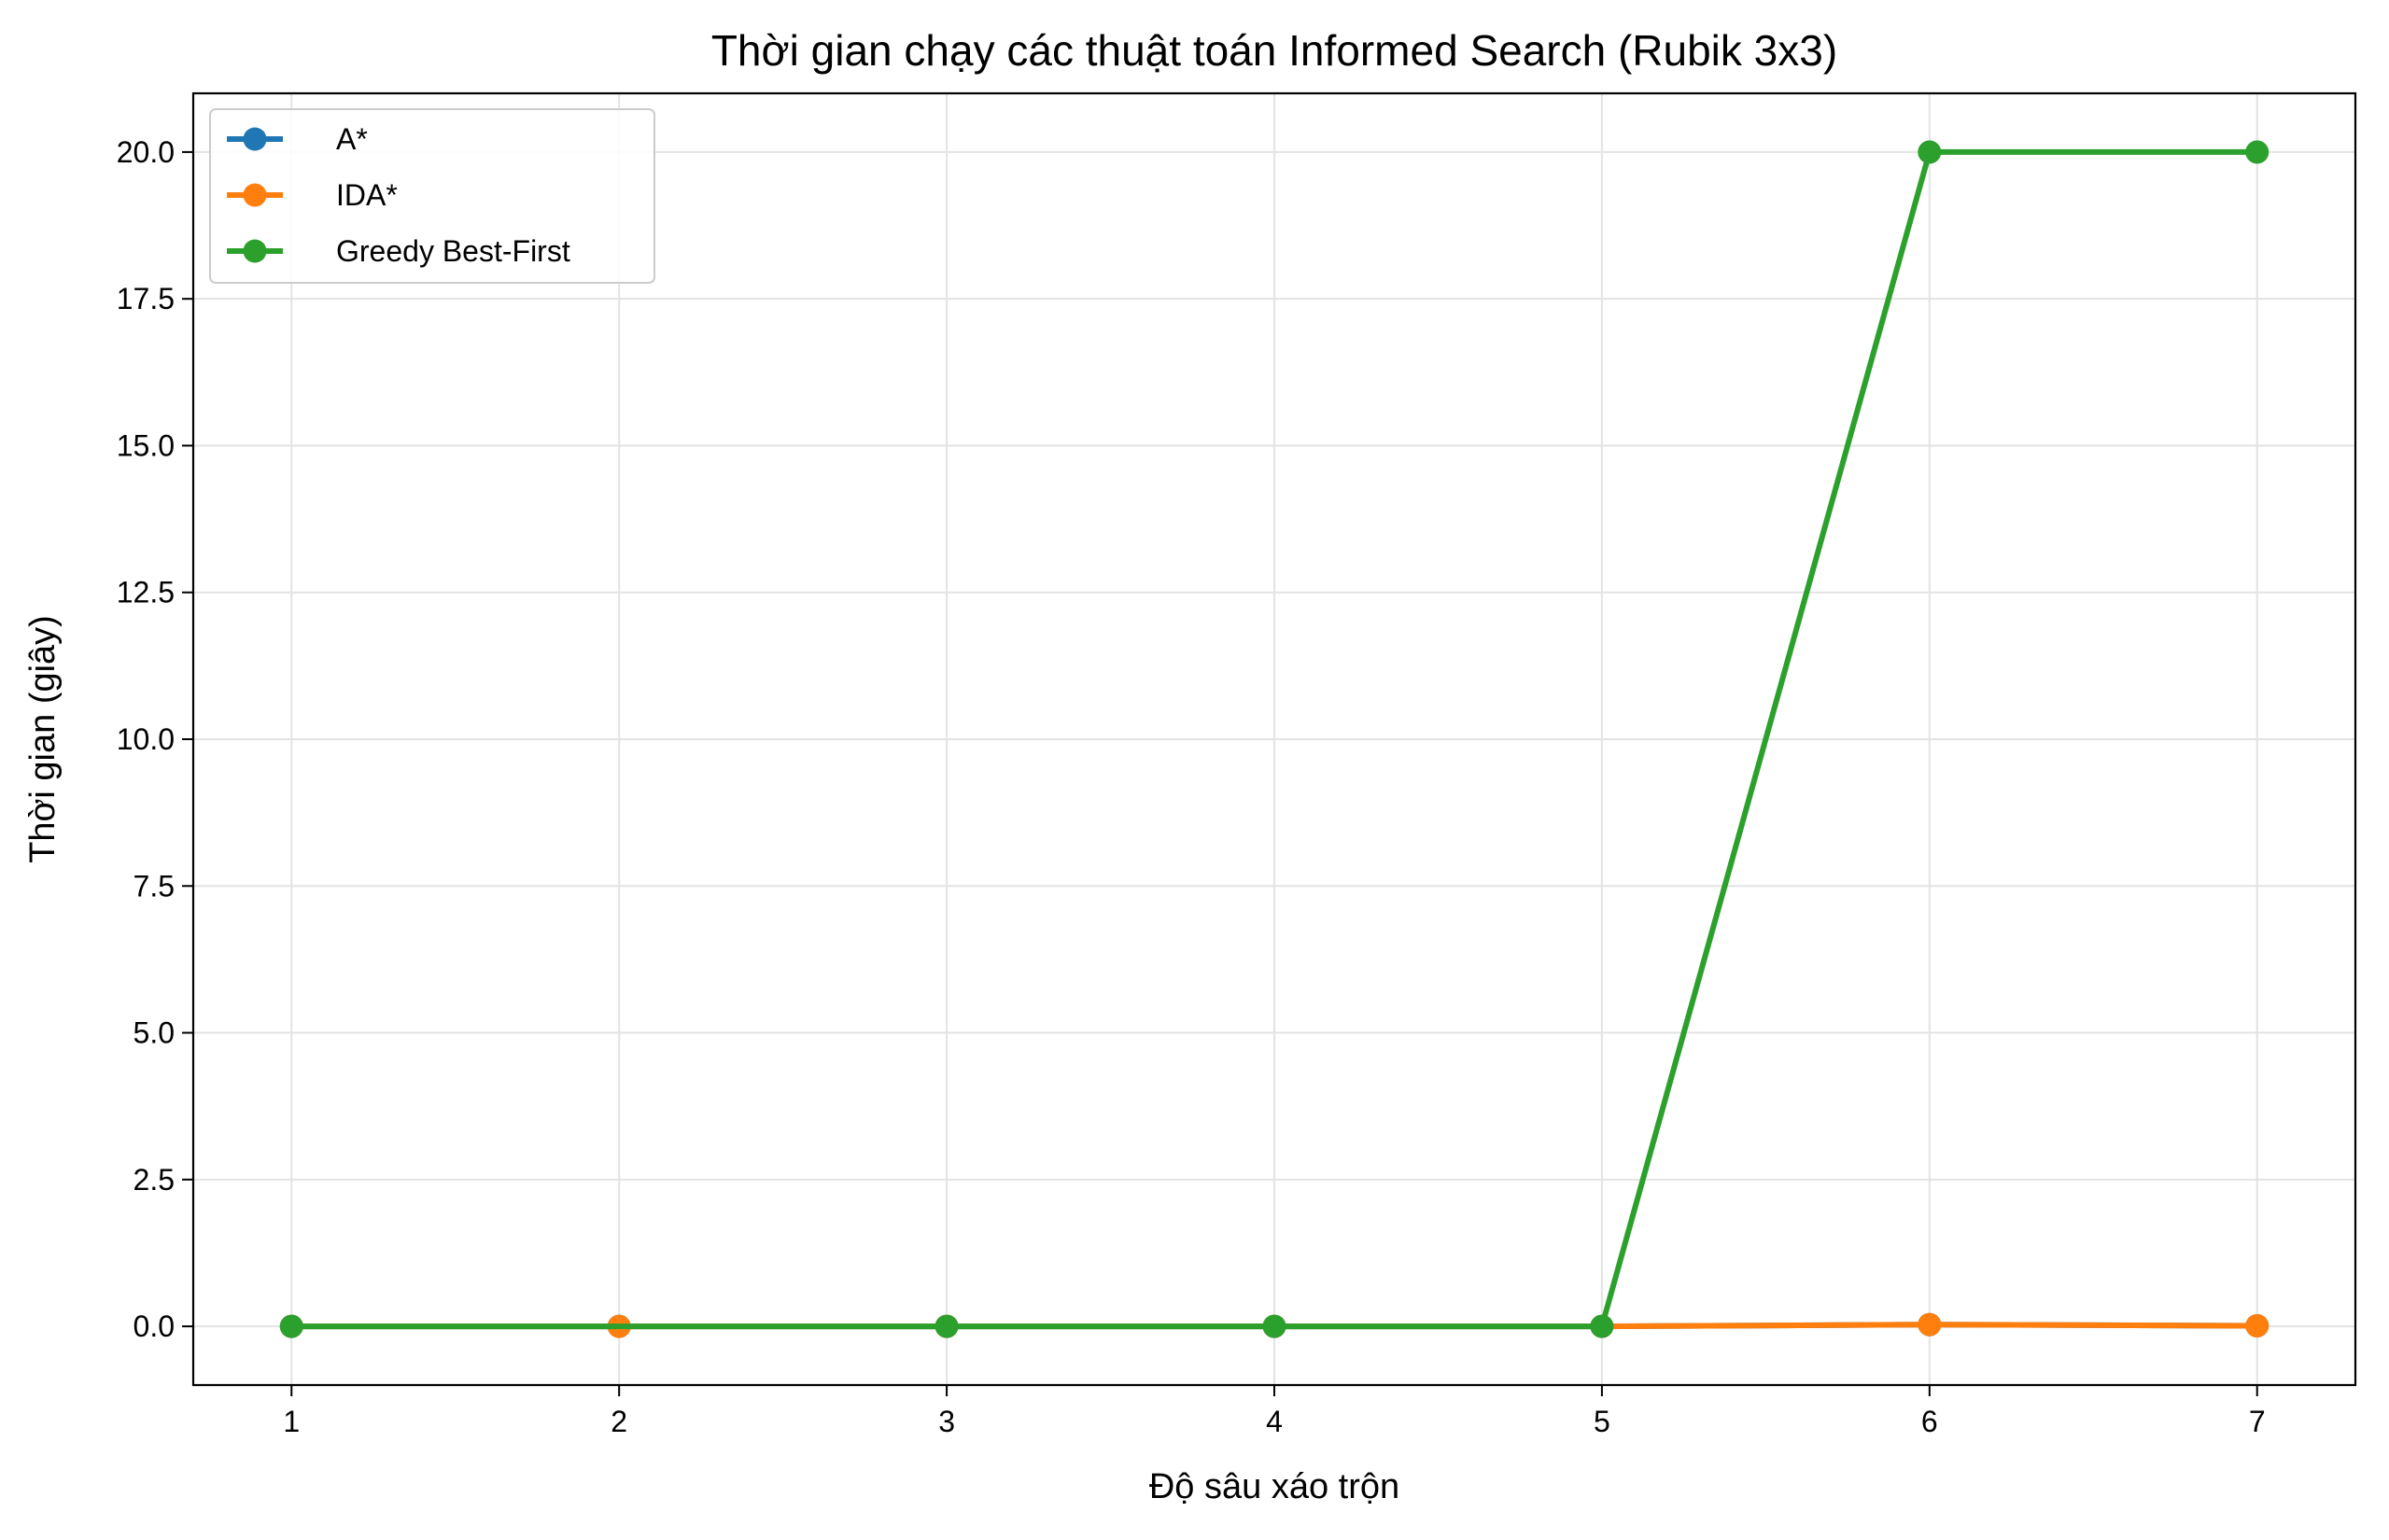 Image resolution: width=2389 pixels, height=1540 pixels. What do you see at coordinates (146, 592) in the screenshot?
I see `y-tick-label: 12.5` at bounding box center [146, 592].